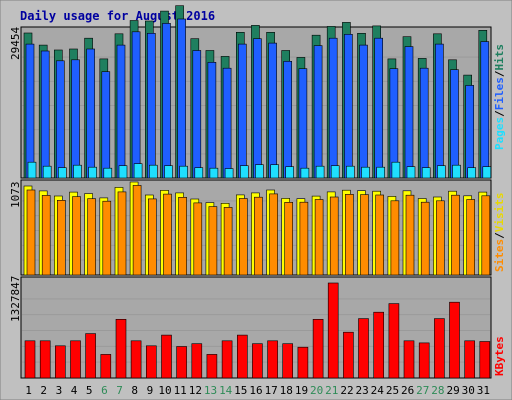  Describe the element at coordinates (74, 390) in the screenshot. I see `day-label-4: 4` at that location.